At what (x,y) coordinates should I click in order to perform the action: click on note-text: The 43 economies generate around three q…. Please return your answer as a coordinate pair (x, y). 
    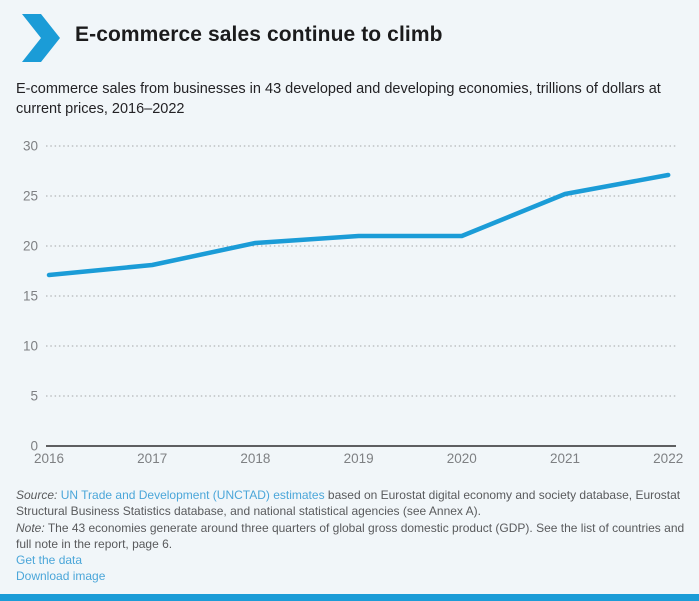
    Looking at the image, I should click on (350, 535).